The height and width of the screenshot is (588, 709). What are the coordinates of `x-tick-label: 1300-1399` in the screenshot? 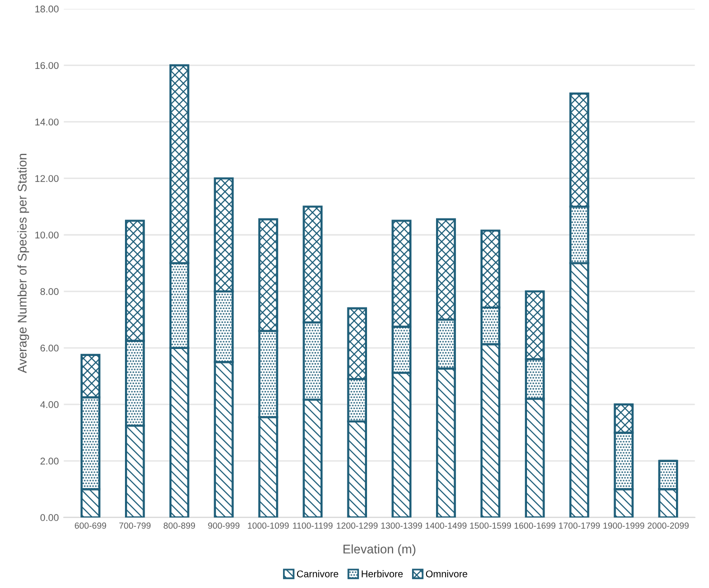 It's located at (401, 525).